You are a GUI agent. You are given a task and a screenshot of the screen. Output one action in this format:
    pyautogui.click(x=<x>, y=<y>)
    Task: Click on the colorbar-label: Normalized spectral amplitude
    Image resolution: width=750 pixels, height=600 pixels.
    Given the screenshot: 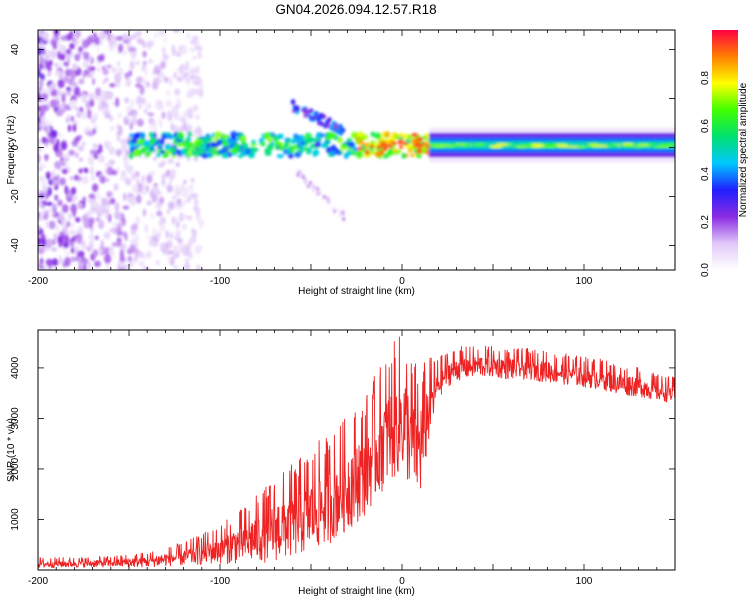 What is the action you would take?
    pyautogui.click(x=743, y=149)
    